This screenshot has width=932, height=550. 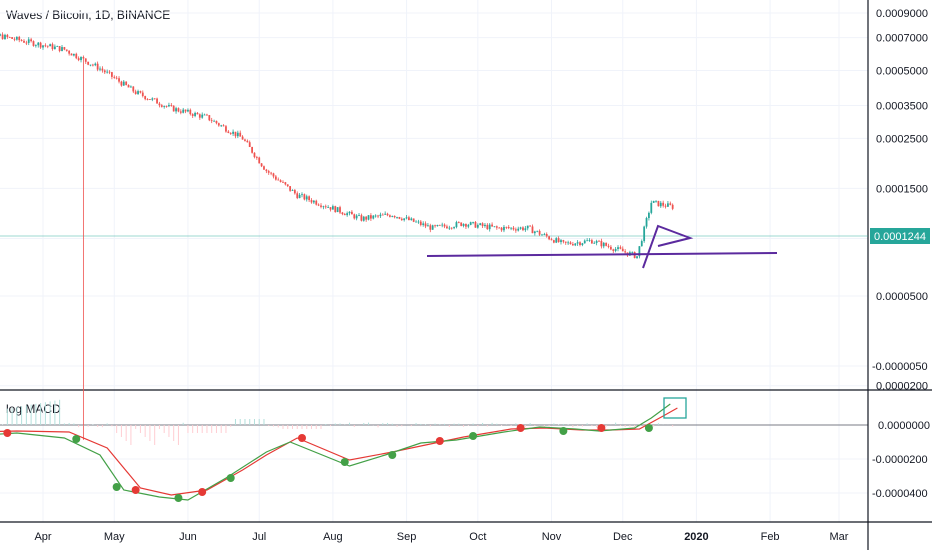 What do you see at coordinates (902, 139) in the screenshot?
I see `price-tick-label: 0.0002500` at bounding box center [902, 139].